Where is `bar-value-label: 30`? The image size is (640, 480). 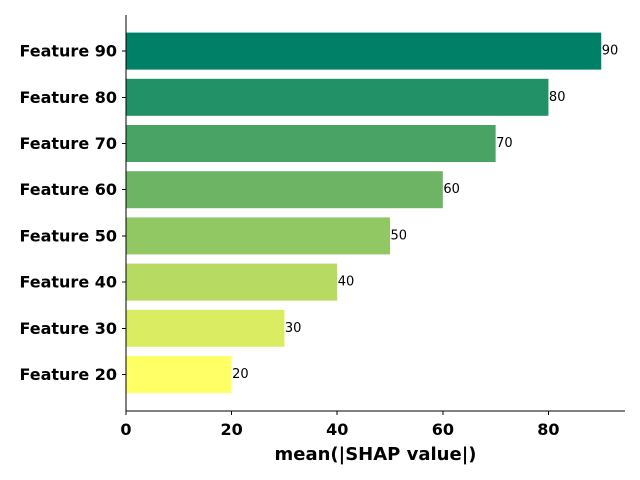 bar-value-label: 30 is located at coordinates (293, 328).